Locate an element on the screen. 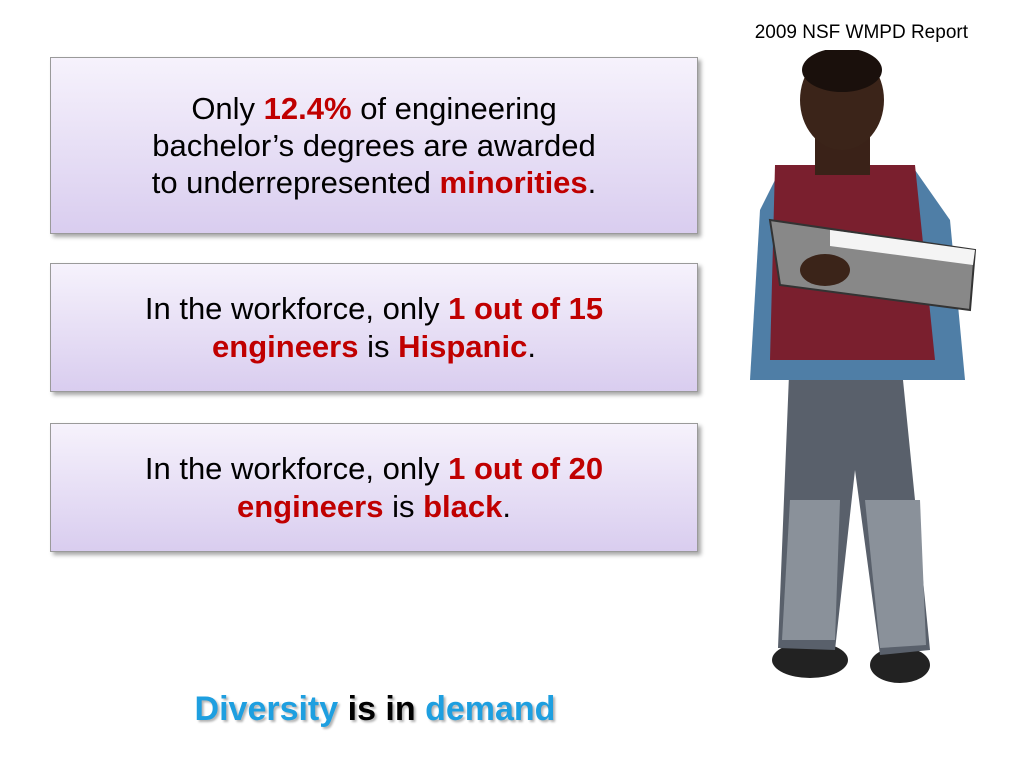  footer: Diversity is in demand is located at coordinates (375, 709).